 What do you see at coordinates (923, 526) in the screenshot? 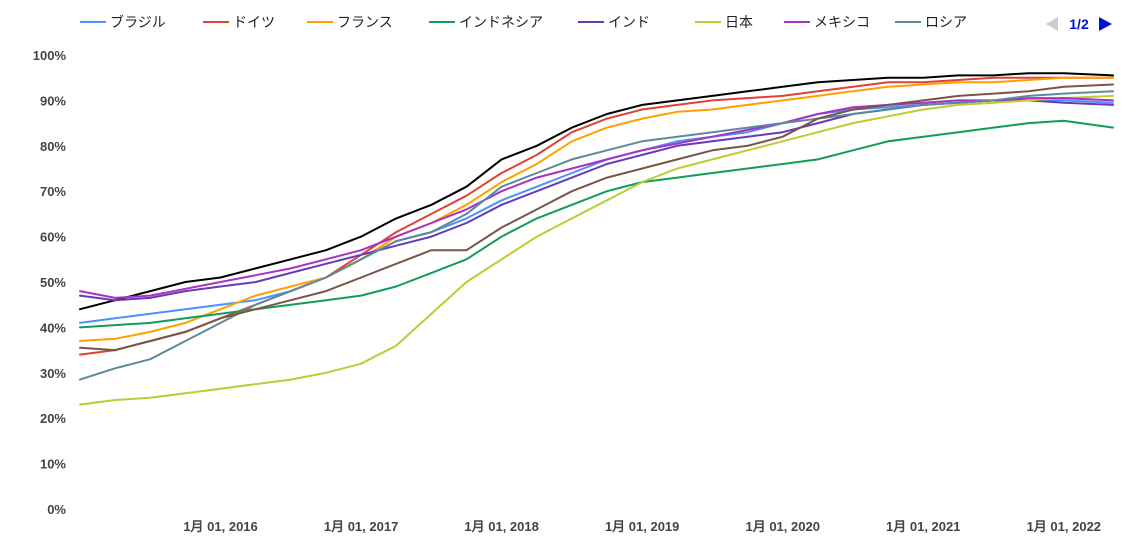
I see `x-tick-label-5: 1月 01, 2021` at bounding box center [923, 526].